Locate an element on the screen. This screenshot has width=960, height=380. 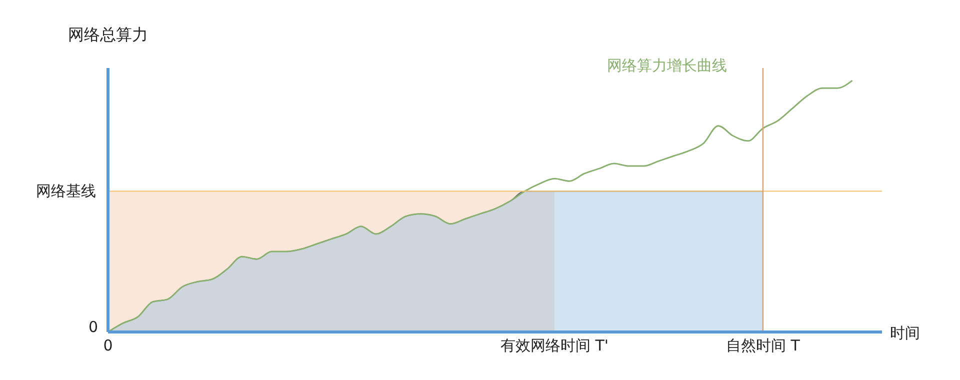
x-axis-title: 时间 is located at coordinates (905, 333).